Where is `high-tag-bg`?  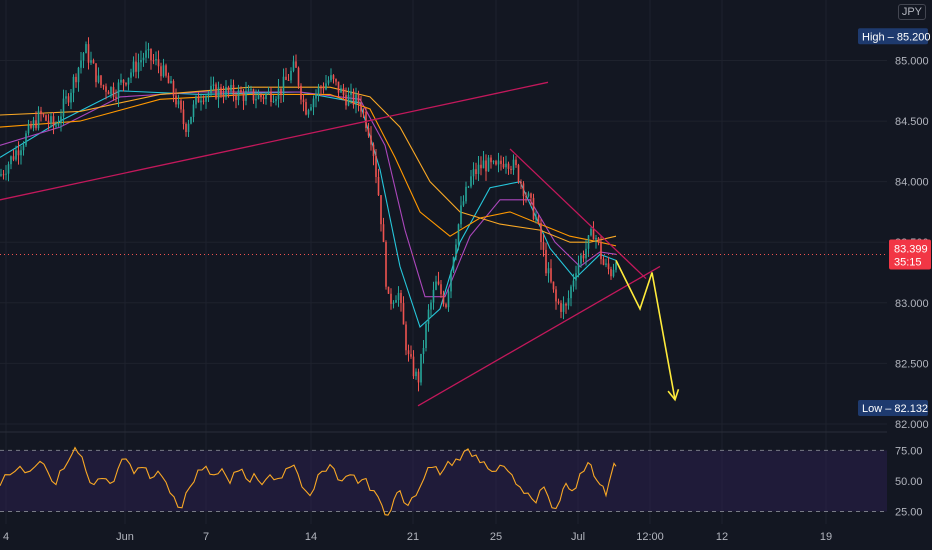 high-tag-bg is located at coordinates (893, 36).